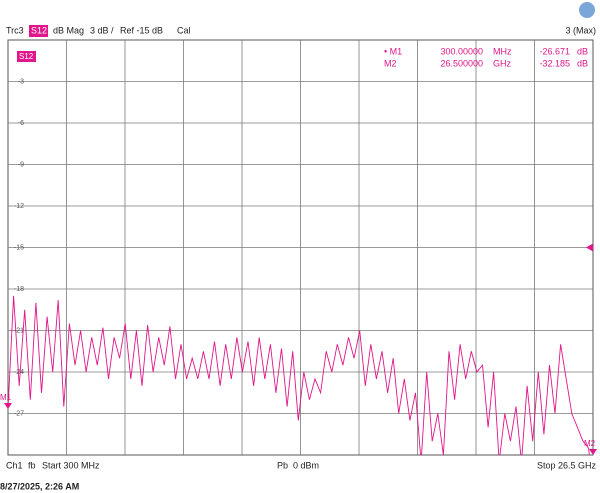 The image size is (600, 493). What do you see at coordinates (587, 10) in the screenshot?
I see `logo` at bounding box center [587, 10].